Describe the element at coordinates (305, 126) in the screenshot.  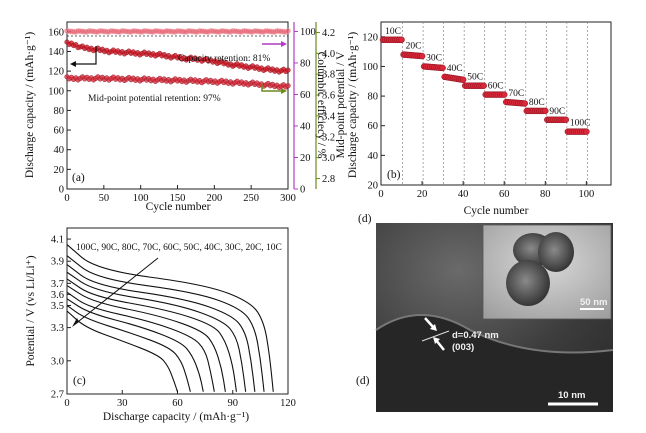
I see `right1-tick-label: 40` at that location.